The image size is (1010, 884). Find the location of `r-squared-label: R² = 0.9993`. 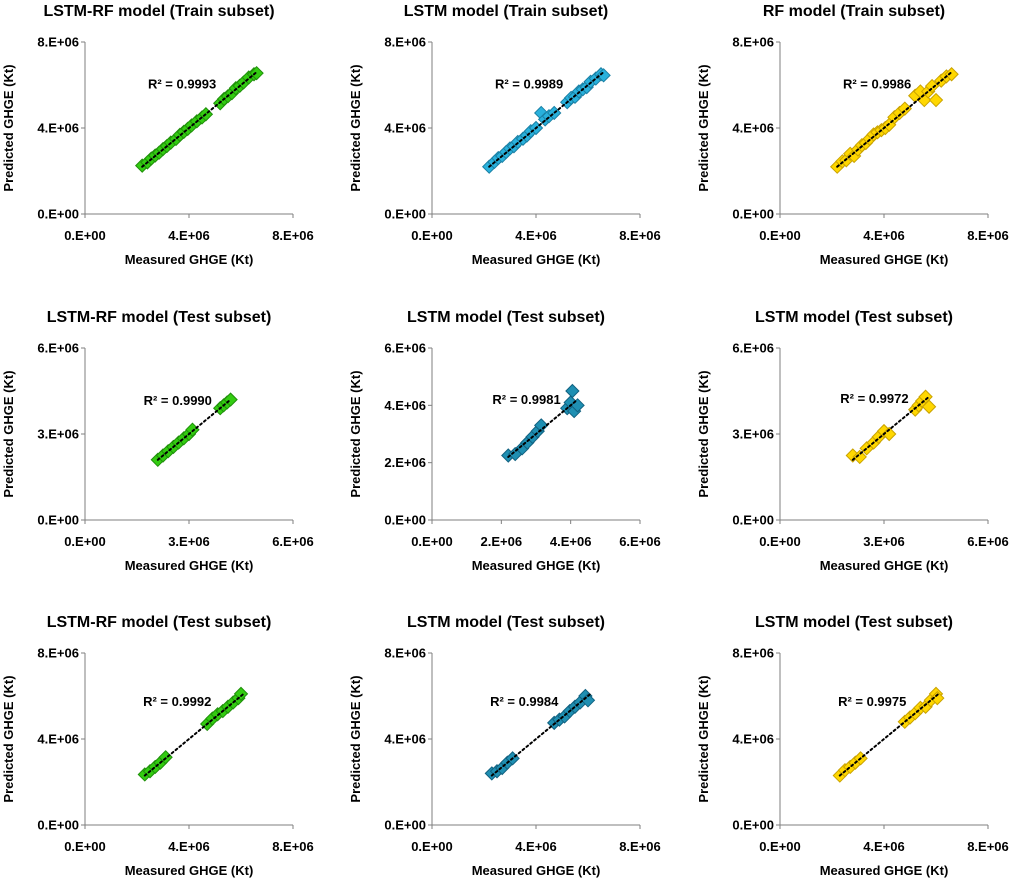

r-squared-label: R² = 0.9993 is located at coordinates (182, 83).